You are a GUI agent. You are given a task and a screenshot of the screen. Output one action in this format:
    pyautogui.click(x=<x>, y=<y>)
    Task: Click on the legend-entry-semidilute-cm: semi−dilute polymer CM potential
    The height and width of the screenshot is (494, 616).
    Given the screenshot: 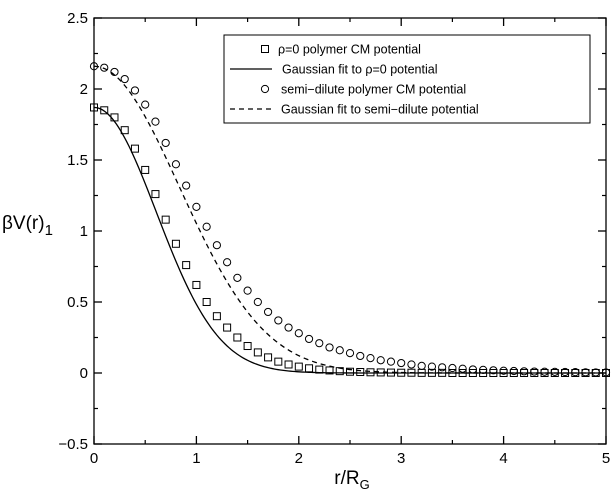 What is the action you would take?
    pyautogui.click(x=363, y=90)
    